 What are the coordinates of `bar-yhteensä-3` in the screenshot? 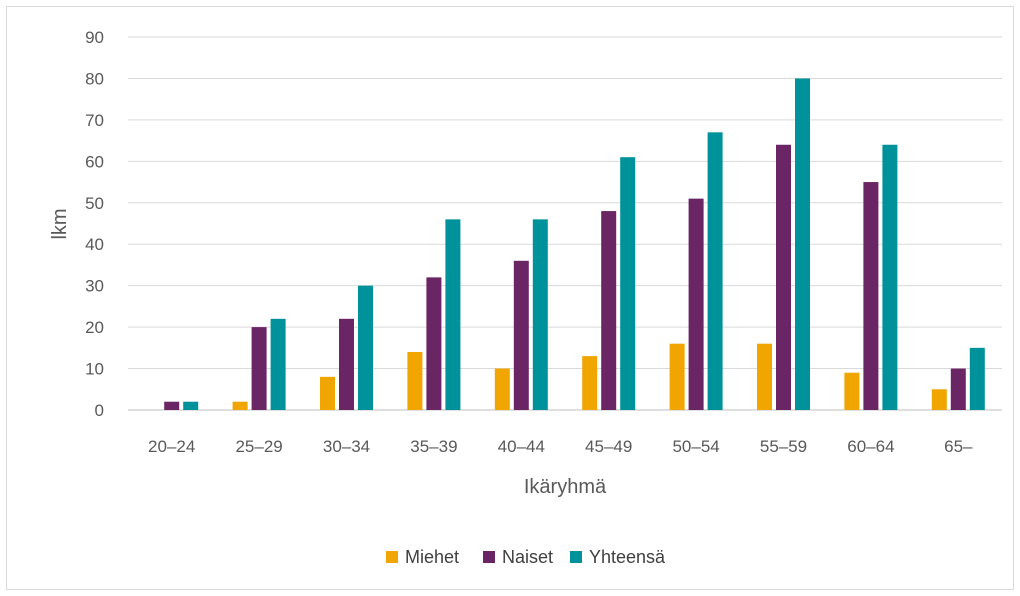 It's located at (453, 314).